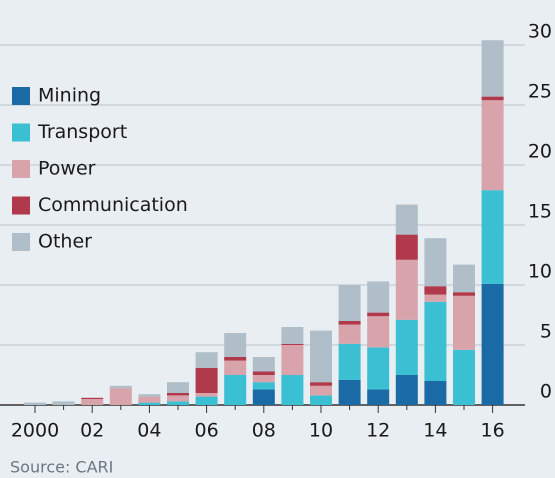 This screenshot has width=555, height=478. I want to click on x-tick-label: 04, so click(149, 431).